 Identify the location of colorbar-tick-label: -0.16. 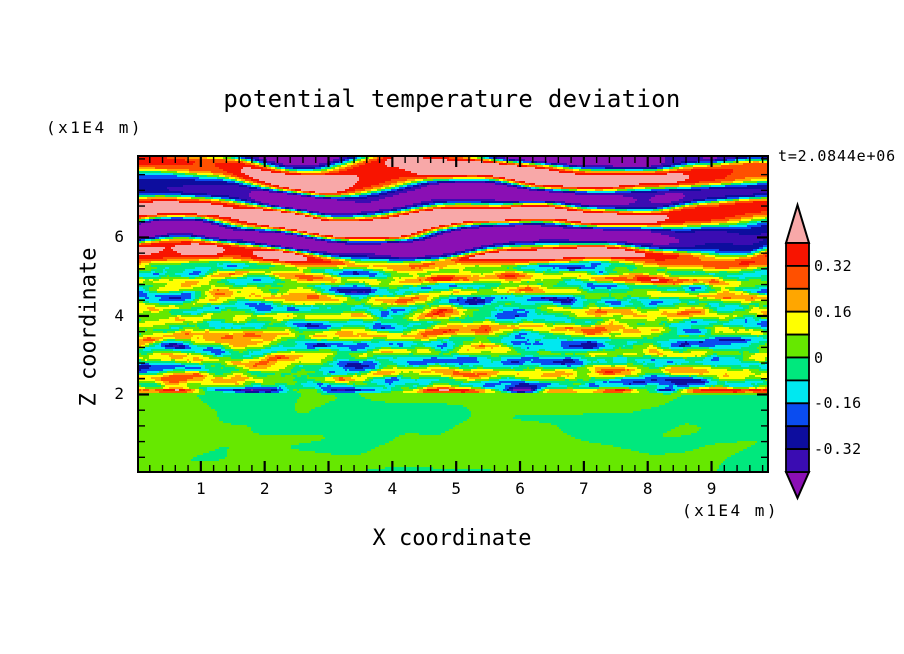
(838, 403).